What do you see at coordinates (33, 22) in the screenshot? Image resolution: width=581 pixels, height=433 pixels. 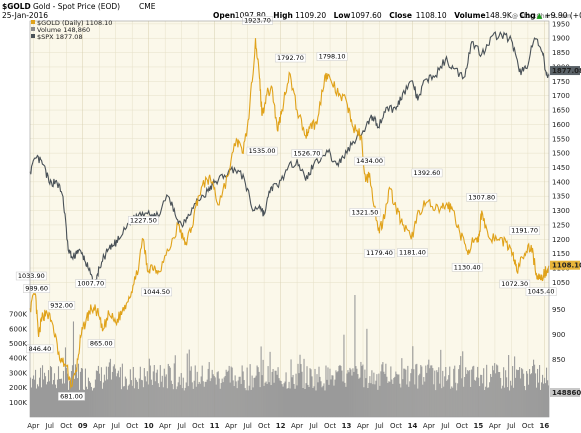 I see `legend-gold-swatch` at bounding box center [33, 22].